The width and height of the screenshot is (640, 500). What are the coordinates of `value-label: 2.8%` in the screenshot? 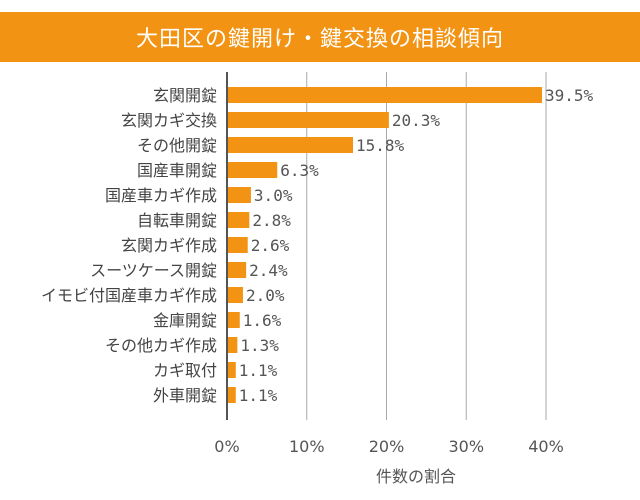 It's located at (271, 220).